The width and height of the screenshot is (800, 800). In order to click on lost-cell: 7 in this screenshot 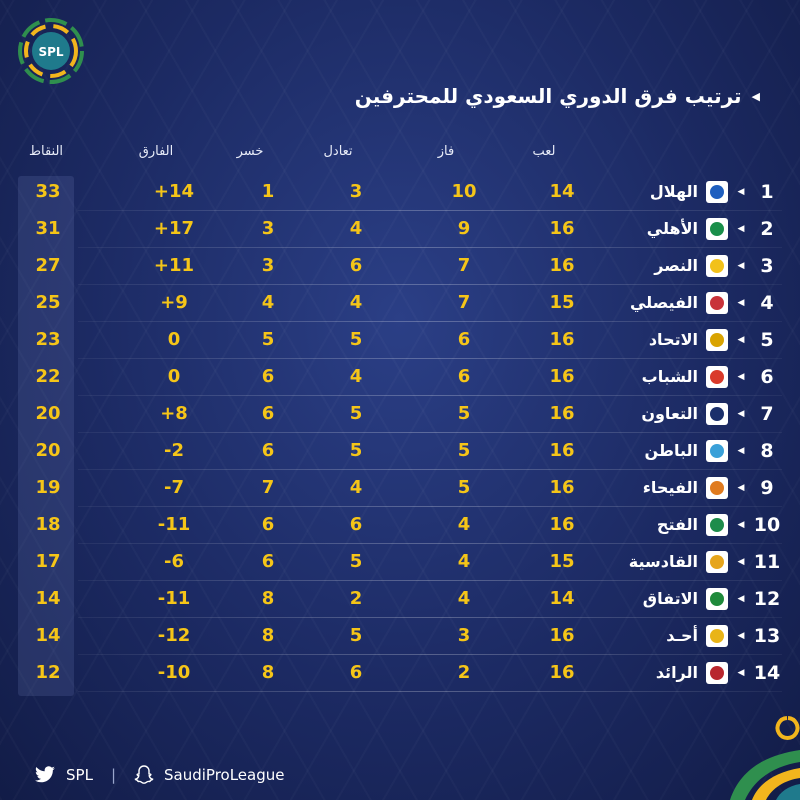, I will do `click(268, 487)`.